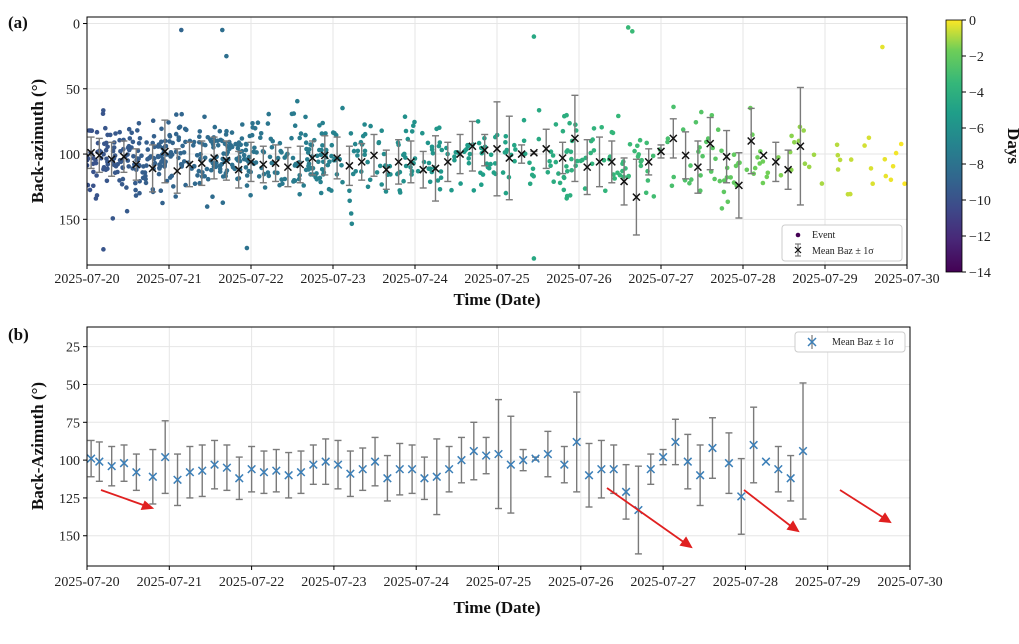 This screenshot has height=644, width=1019. Describe the element at coordinates (827, 582) in the screenshot. I see `x-tick-label: 2025-07-29` at that location.